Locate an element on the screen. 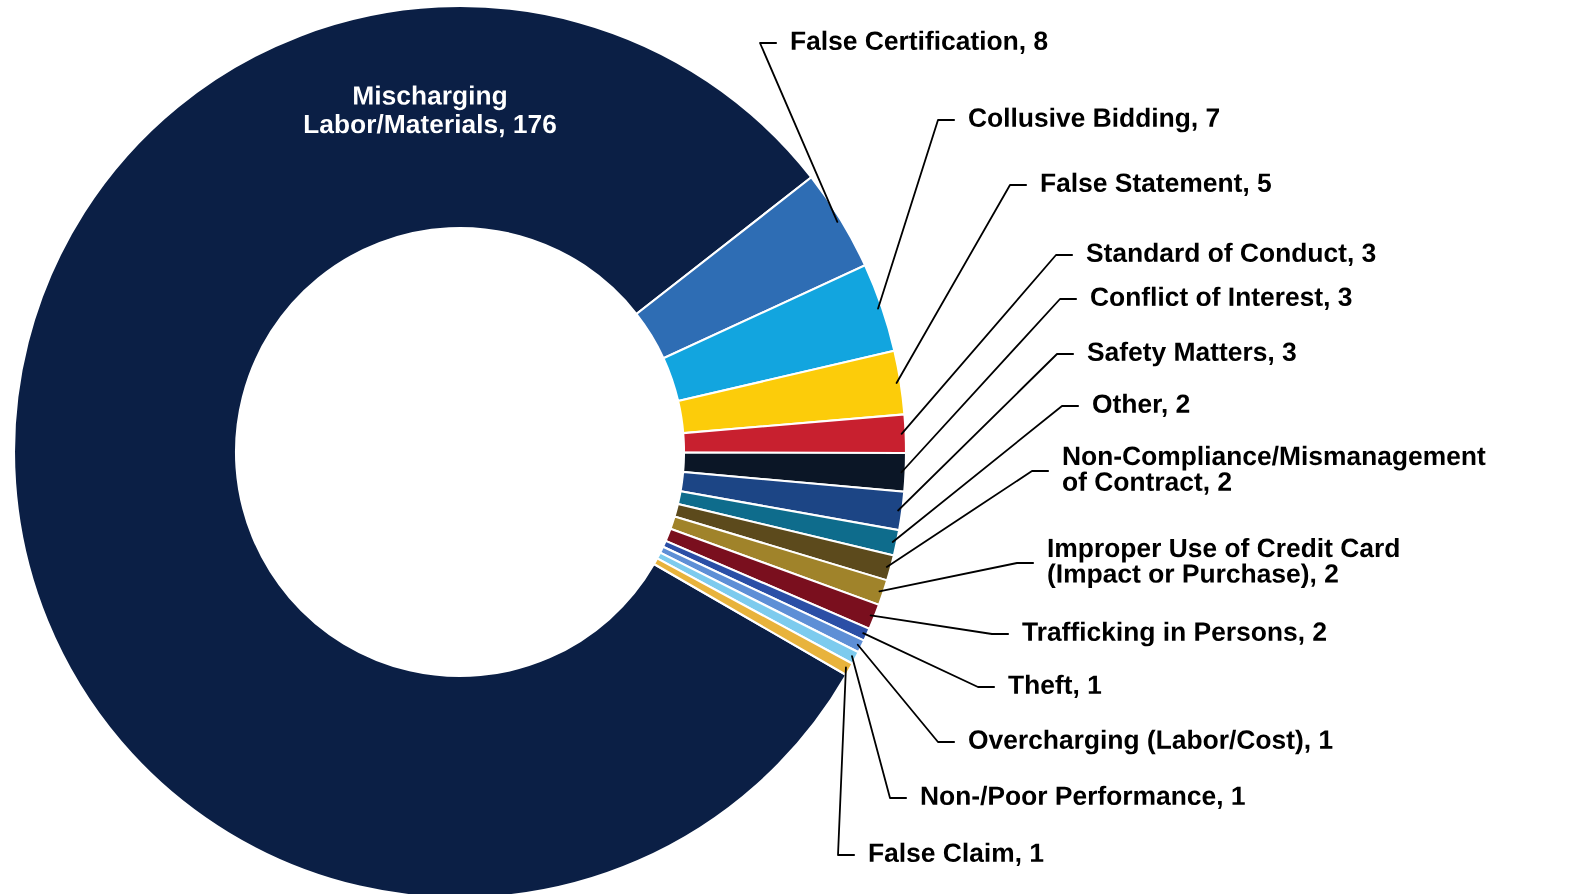 The image size is (1585, 894). slice-label: False Claim, 1 is located at coordinates (956, 854).